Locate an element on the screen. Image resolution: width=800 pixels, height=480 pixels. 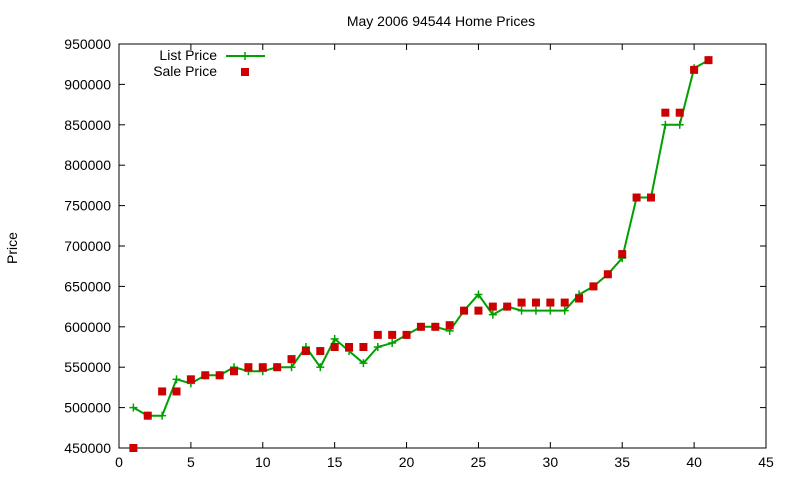
y-tick-label: 600000 is located at coordinates (87, 327).